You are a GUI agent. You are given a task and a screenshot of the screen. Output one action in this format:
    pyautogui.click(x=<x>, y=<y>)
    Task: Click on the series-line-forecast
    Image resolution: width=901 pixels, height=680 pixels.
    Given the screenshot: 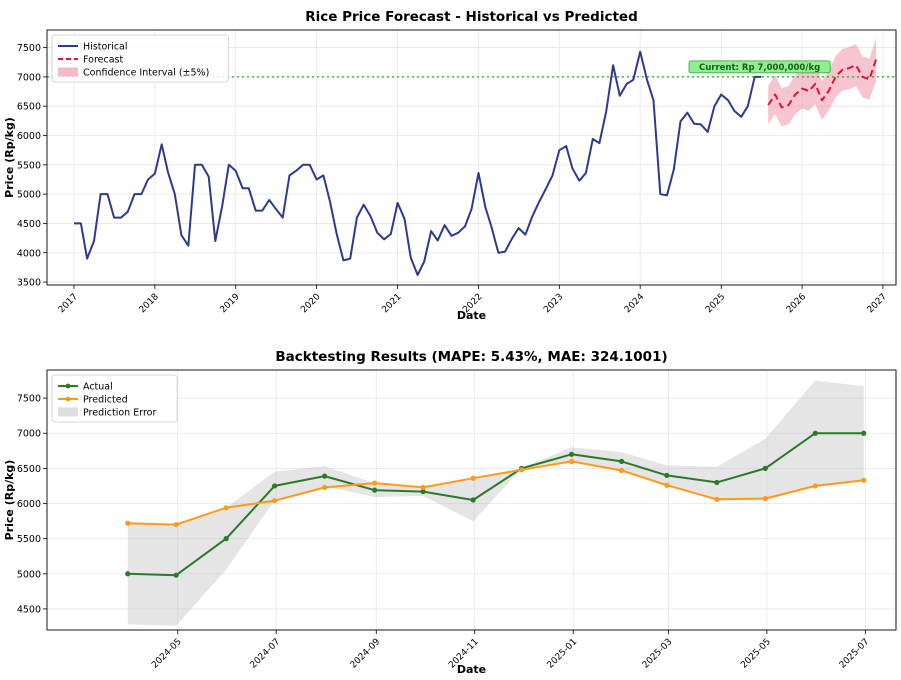 What is the action you would take?
    pyautogui.click(x=822, y=83)
    